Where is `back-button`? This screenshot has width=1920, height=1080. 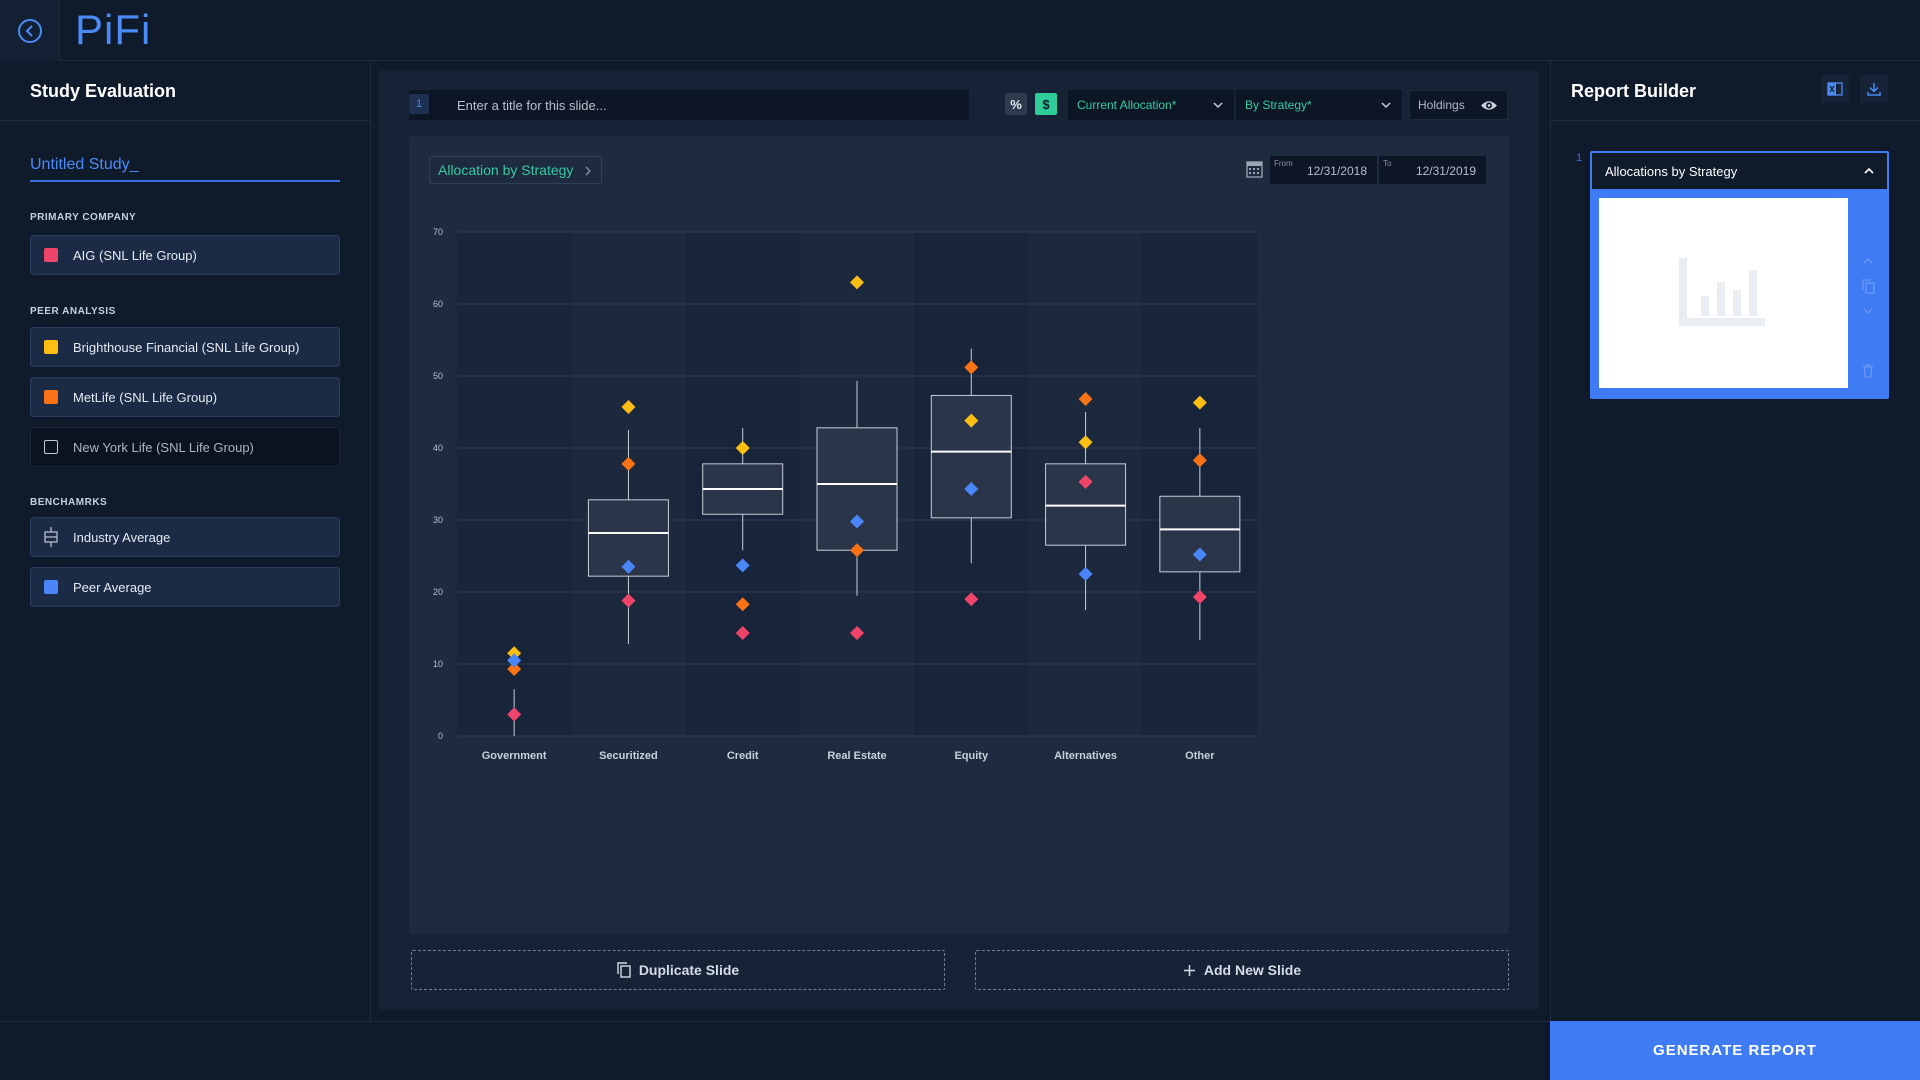 back-button is located at coordinates (30, 30).